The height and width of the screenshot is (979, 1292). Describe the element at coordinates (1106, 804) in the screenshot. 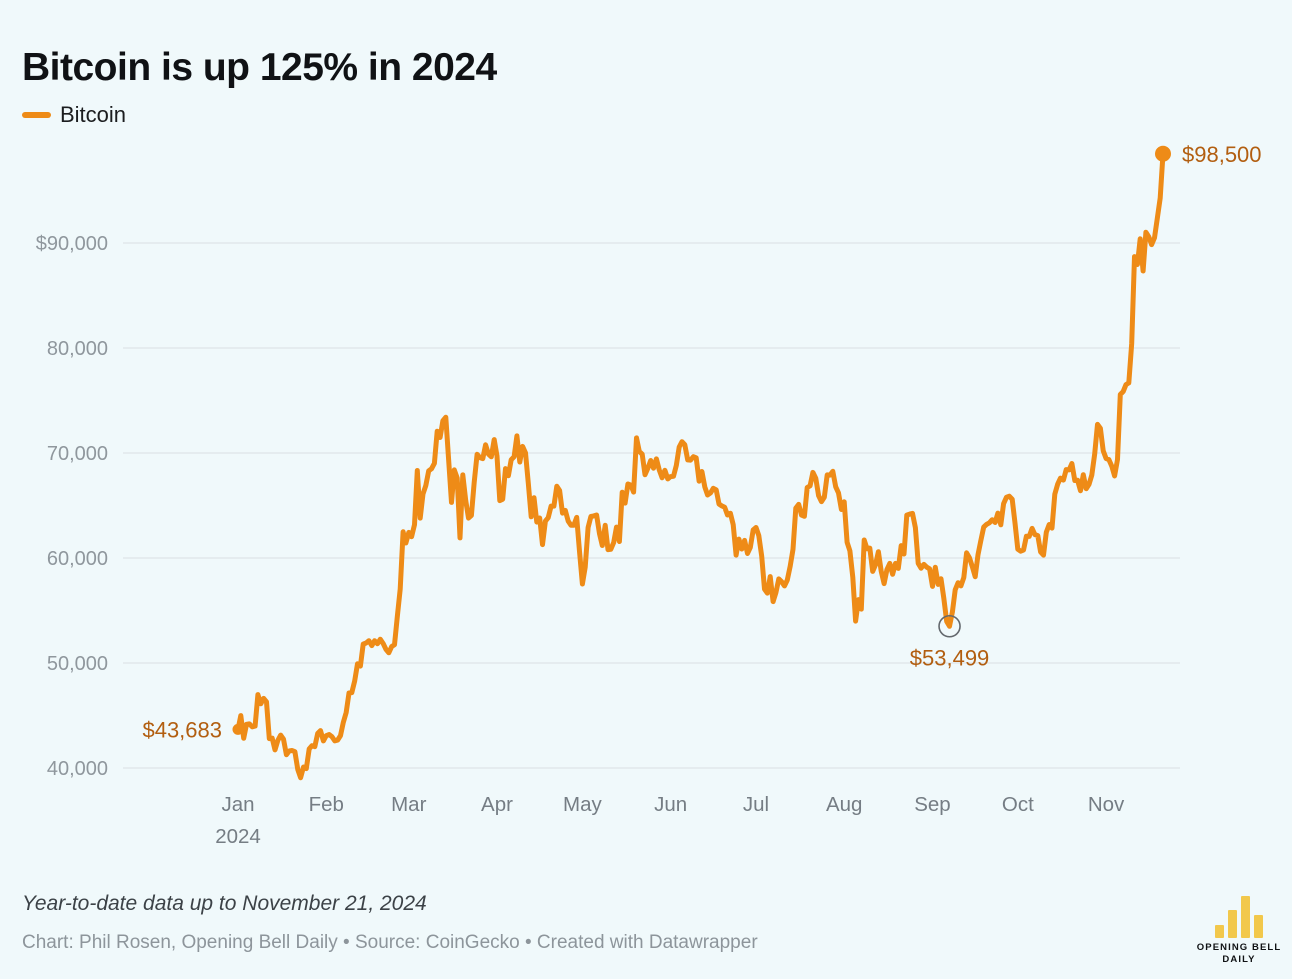

I see `x-axis-tick-label: Nov` at that location.